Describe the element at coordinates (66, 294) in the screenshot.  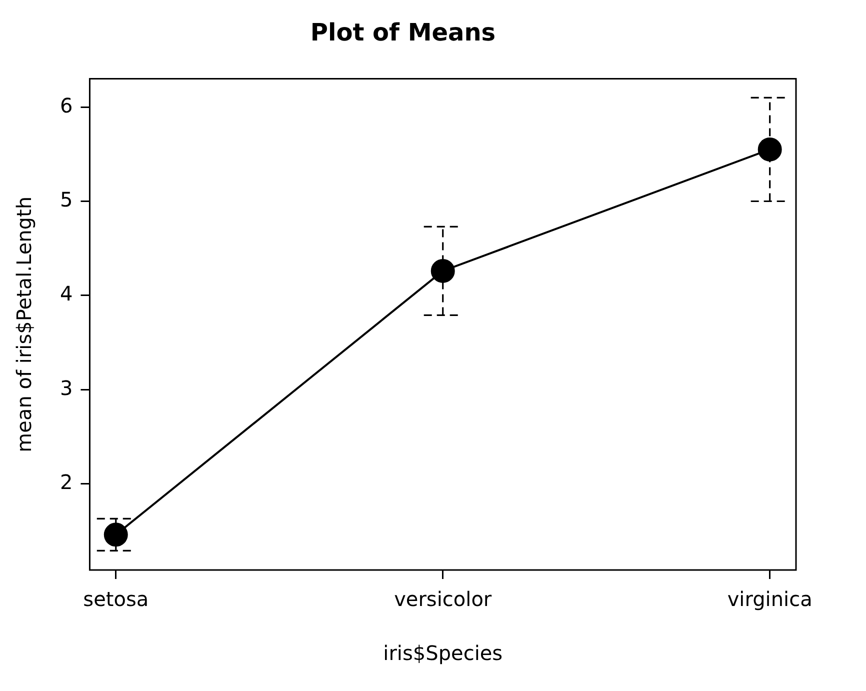
I see `y-tick-label: 4` at that location.